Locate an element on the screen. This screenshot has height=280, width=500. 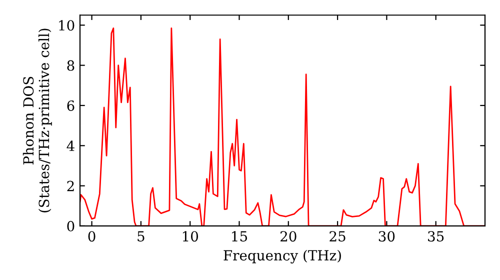
x-tick-label: 5 is located at coordinates (141, 236).